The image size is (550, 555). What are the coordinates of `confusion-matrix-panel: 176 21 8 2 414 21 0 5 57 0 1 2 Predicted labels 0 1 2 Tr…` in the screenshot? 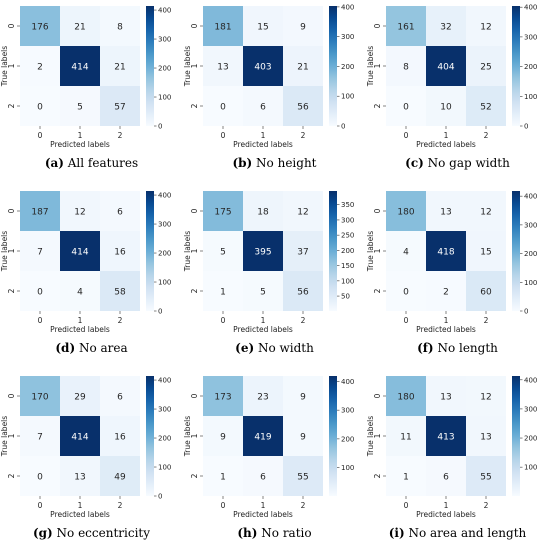 It's located at (91, 92).